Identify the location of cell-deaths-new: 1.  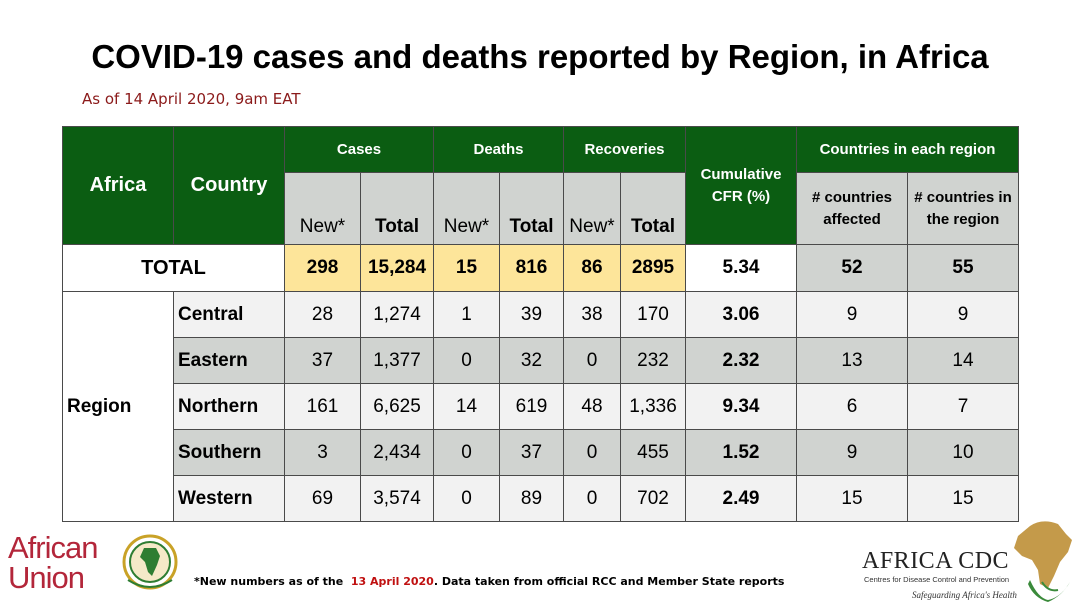
(466, 314).